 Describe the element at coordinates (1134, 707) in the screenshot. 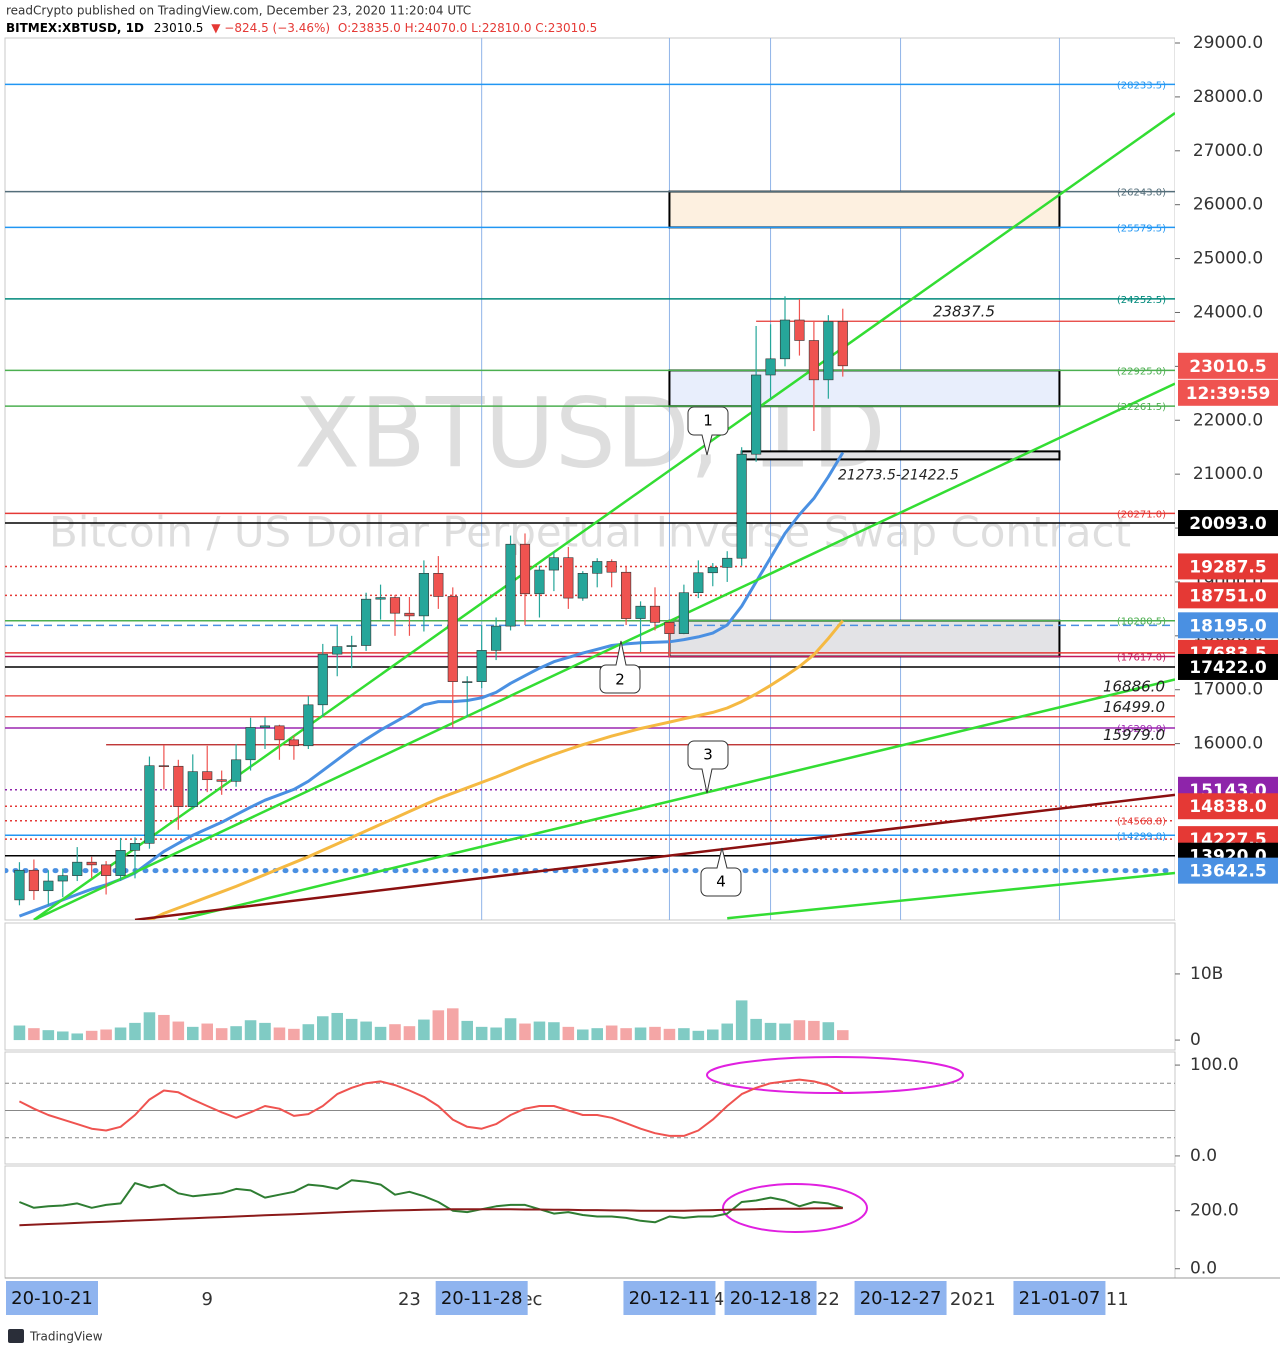

I see `annotated-level-label: 16499.0` at that location.